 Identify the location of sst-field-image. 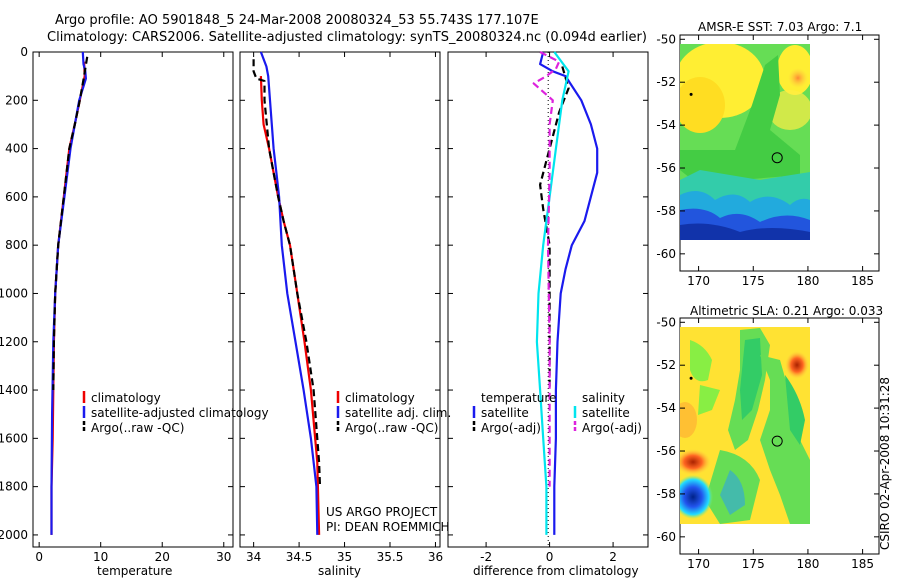
(745, 142).